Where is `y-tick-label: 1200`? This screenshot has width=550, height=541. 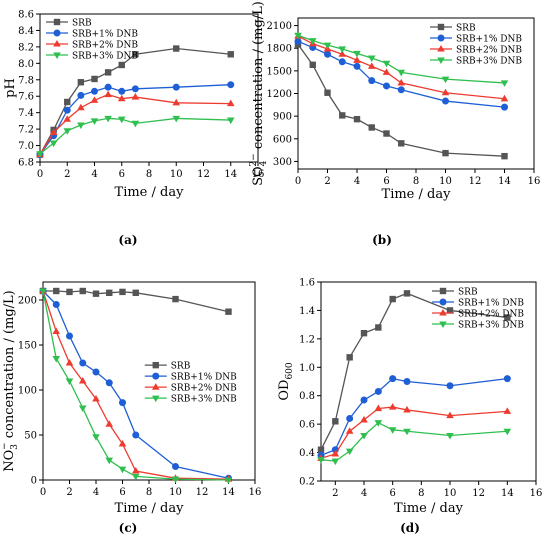
y-tick-label: 1200 is located at coordinates (279, 94).